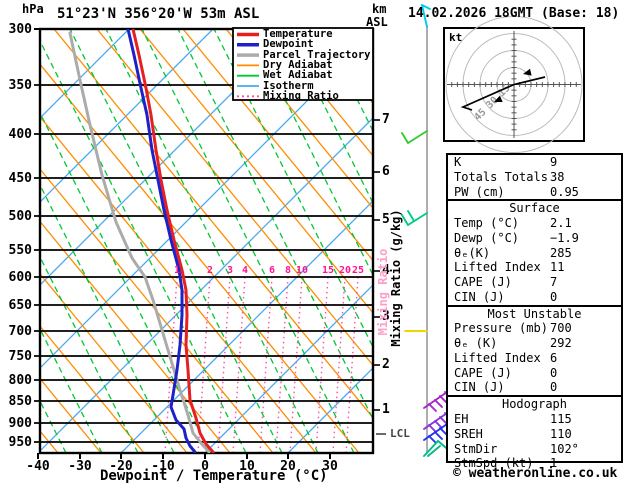 This screenshot has width=629, height=486. Describe the element at coordinates (487, 237) in the screenshot. I see `table-row-label: Dewp (°C)` at that location.